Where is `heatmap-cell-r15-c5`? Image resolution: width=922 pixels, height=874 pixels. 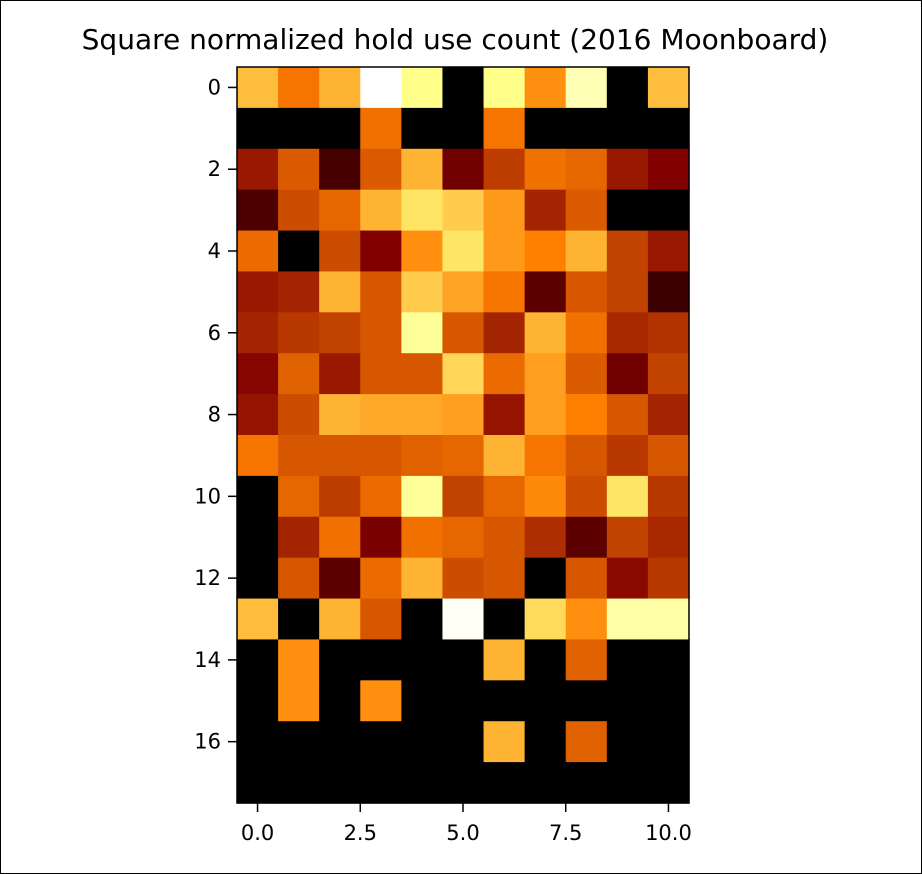
heatmap-cell-r15-c5 is located at coordinates (463, 701).